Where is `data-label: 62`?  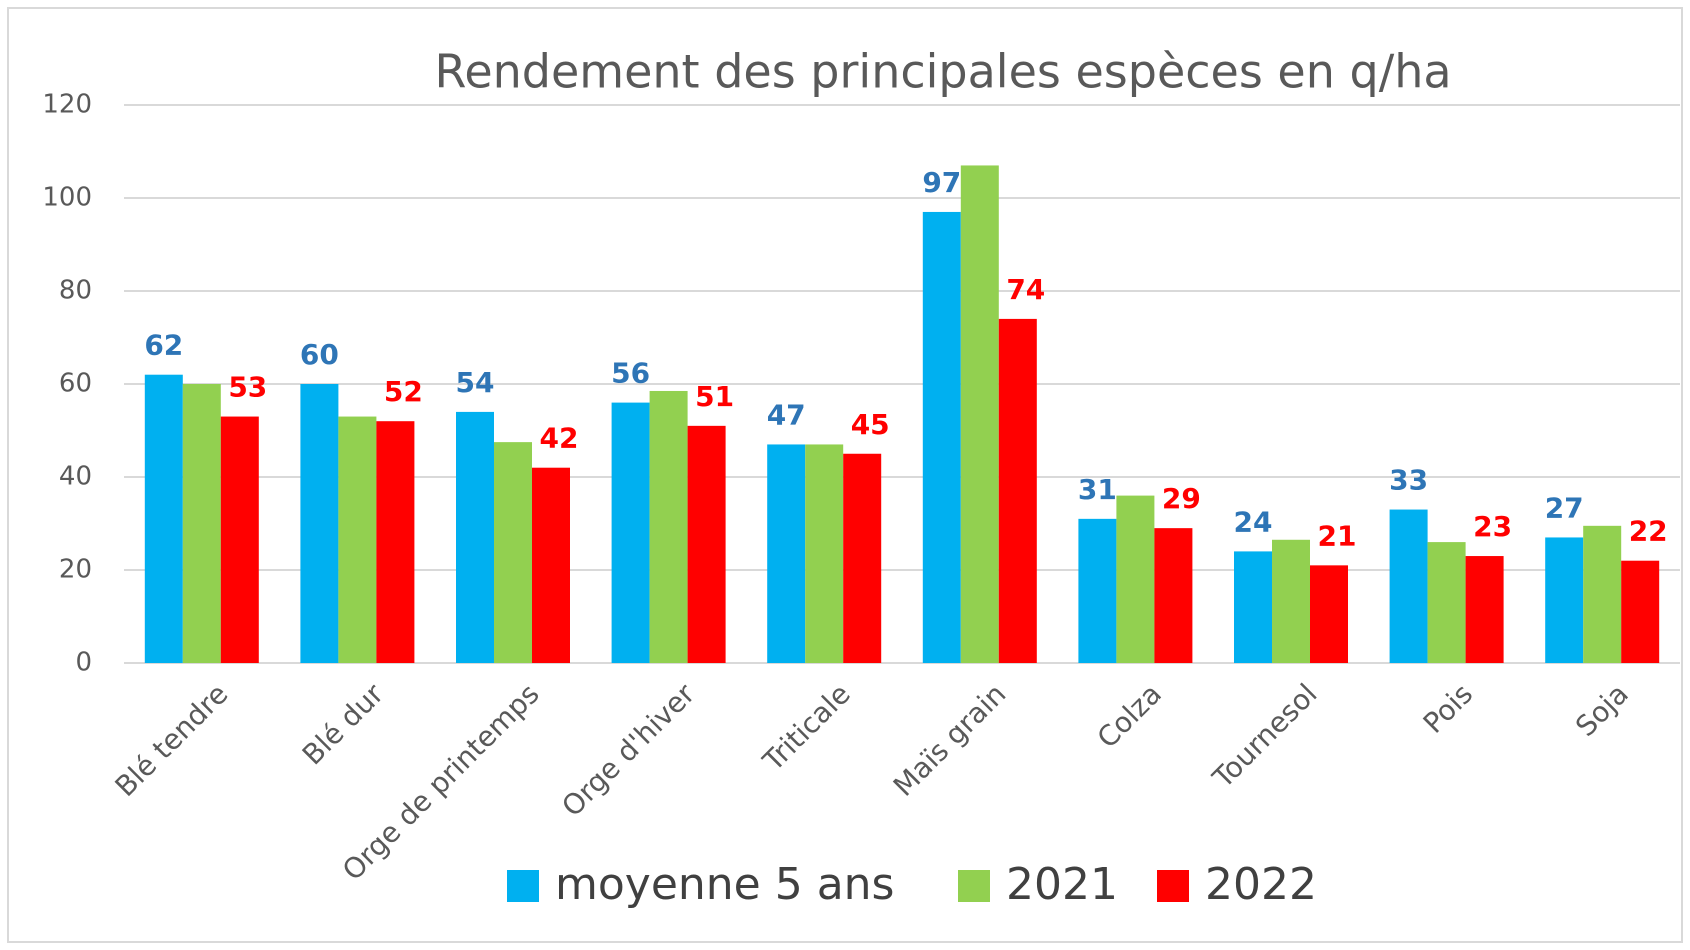 data-label: 62 is located at coordinates (163, 345).